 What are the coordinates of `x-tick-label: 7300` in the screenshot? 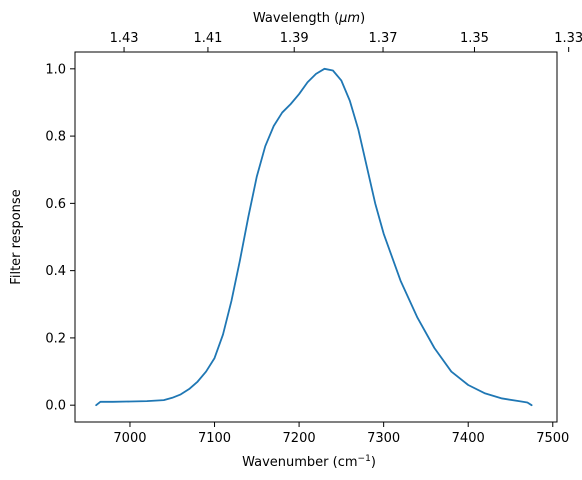 It's located at (383, 438).